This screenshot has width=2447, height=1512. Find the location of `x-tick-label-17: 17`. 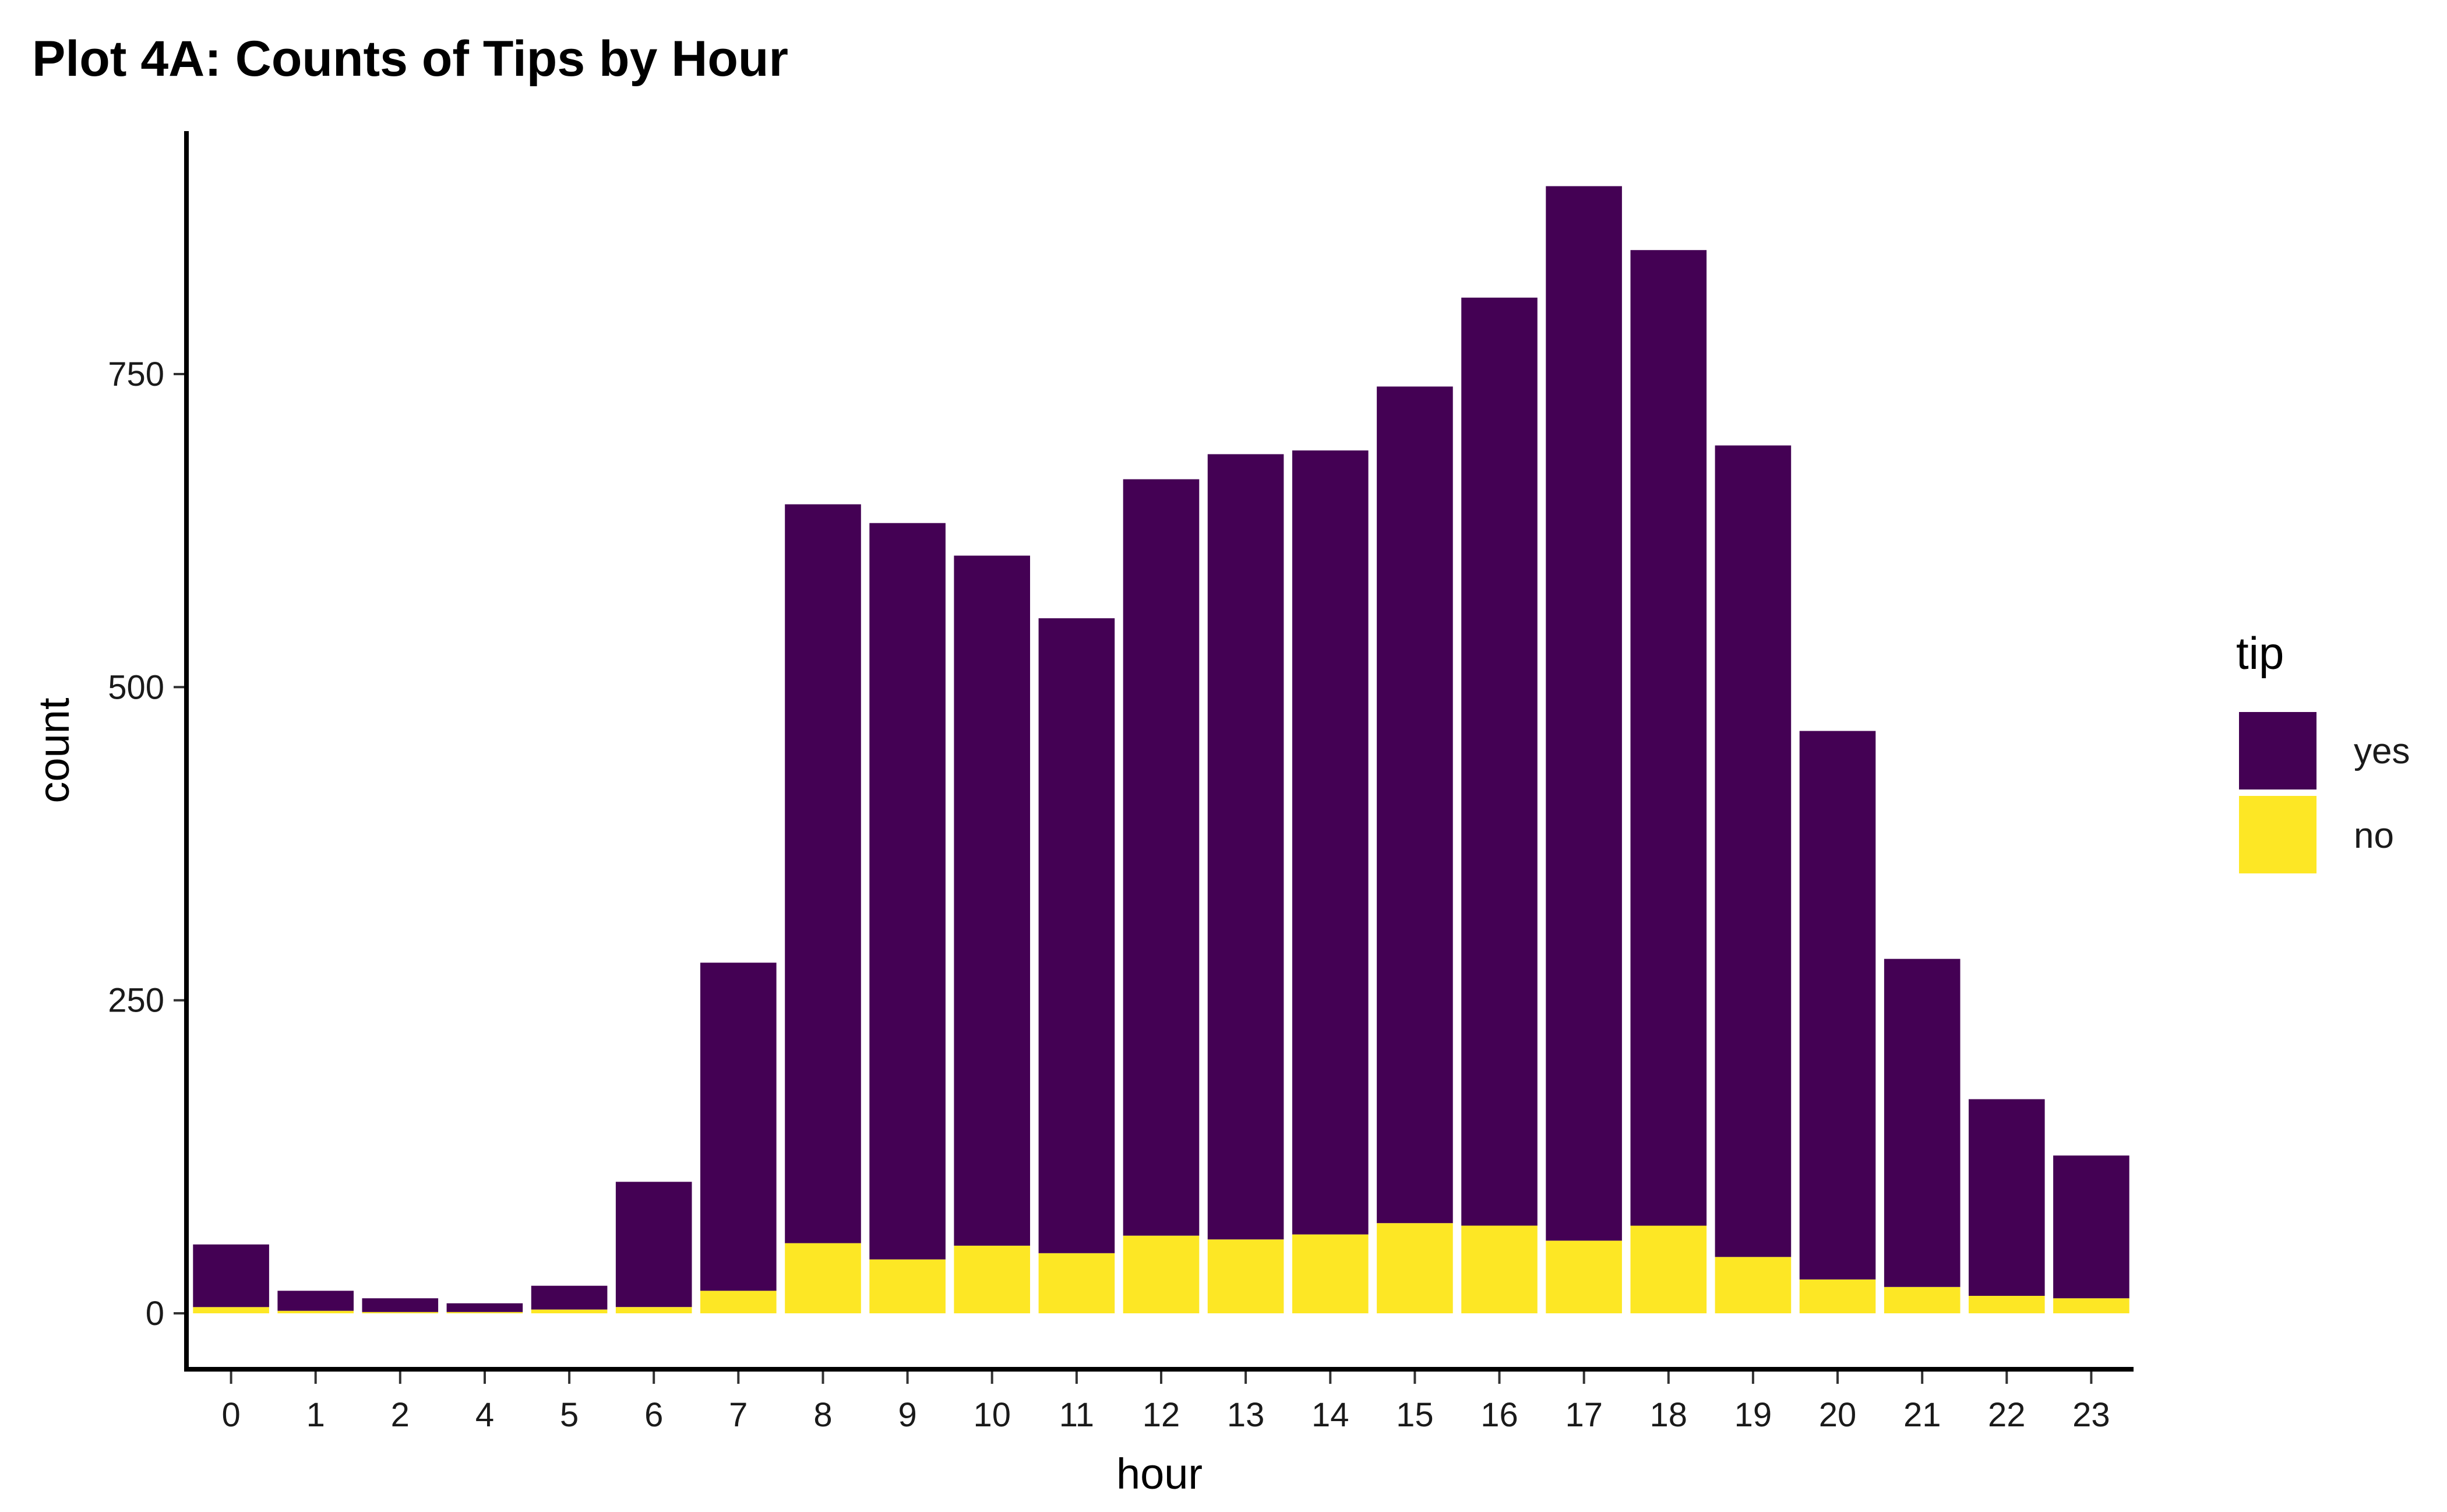

x-tick-label-17: 17 is located at coordinates (1584, 1415).